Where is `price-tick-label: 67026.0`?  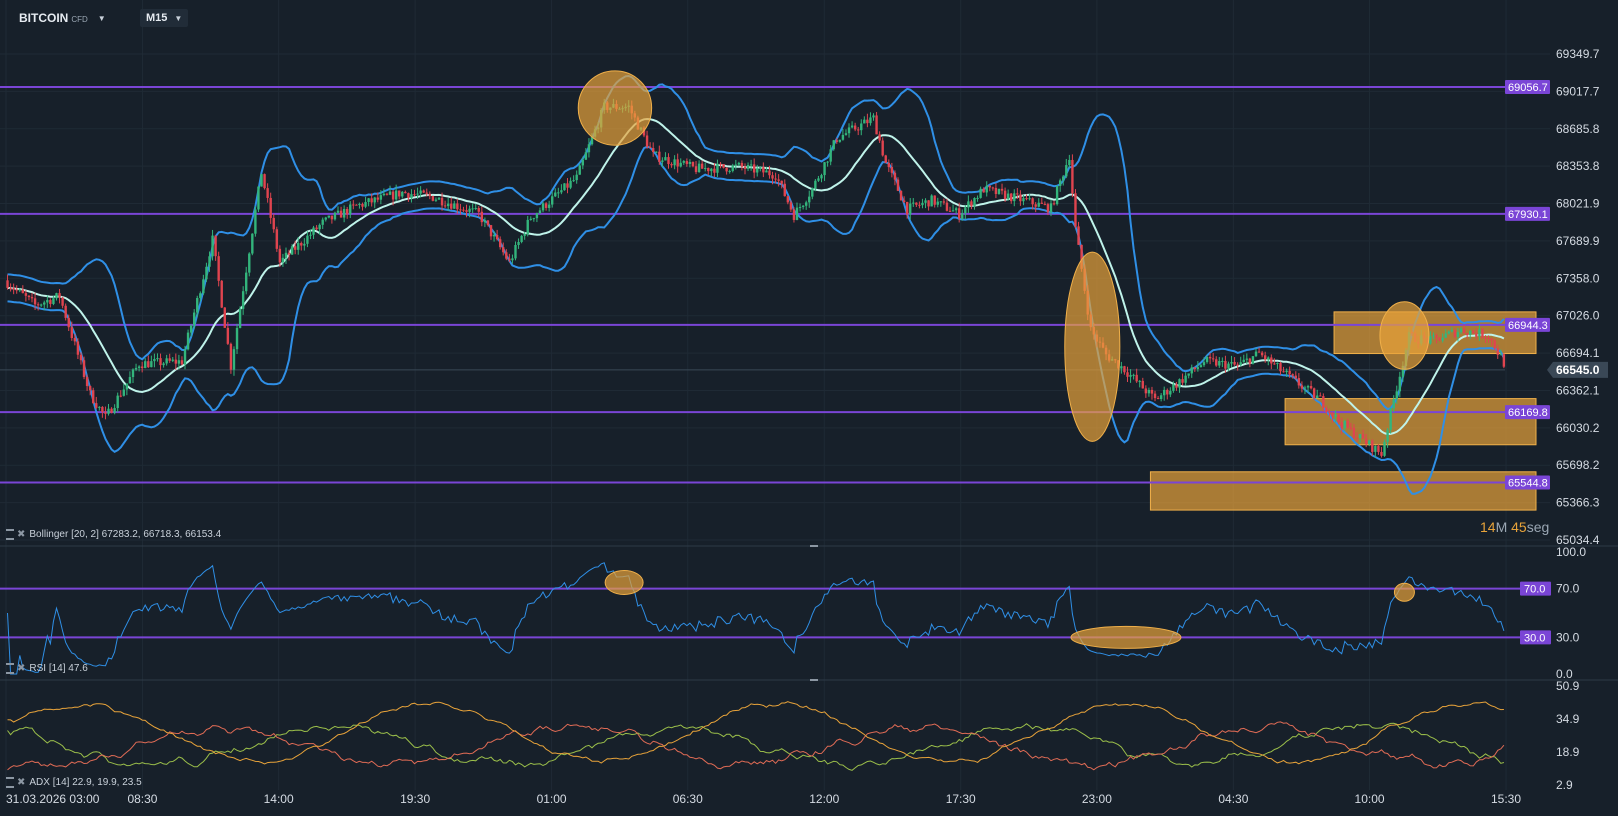
price-tick-label: 67026.0 is located at coordinates (1578, 316).